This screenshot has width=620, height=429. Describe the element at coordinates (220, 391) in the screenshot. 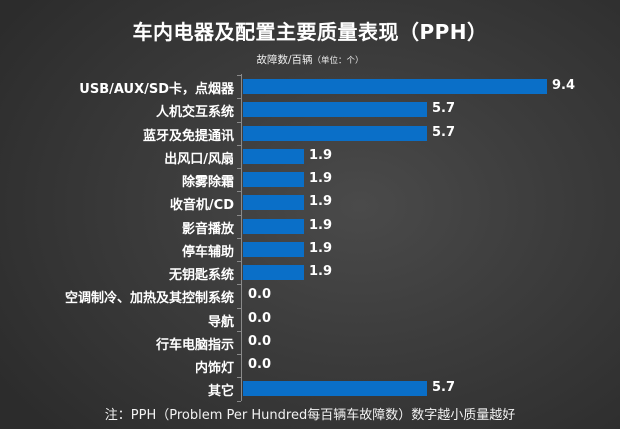

I see `category-label: 其它` at that location.